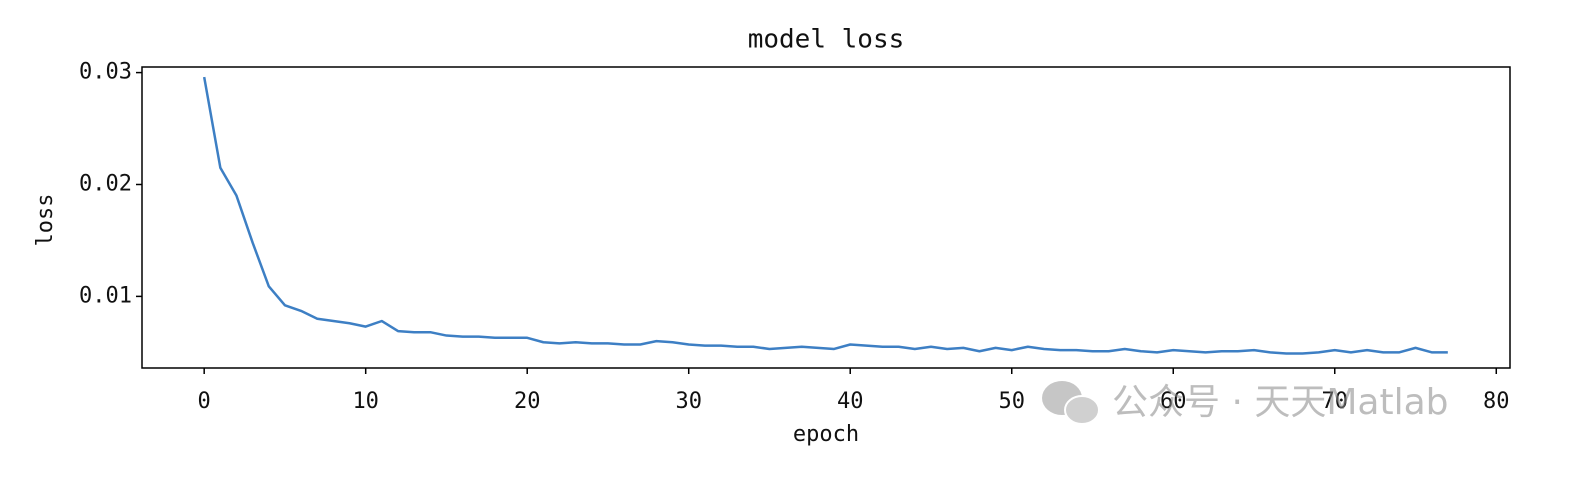  I want to click on x-tick-label: 30, so click(688, 401).